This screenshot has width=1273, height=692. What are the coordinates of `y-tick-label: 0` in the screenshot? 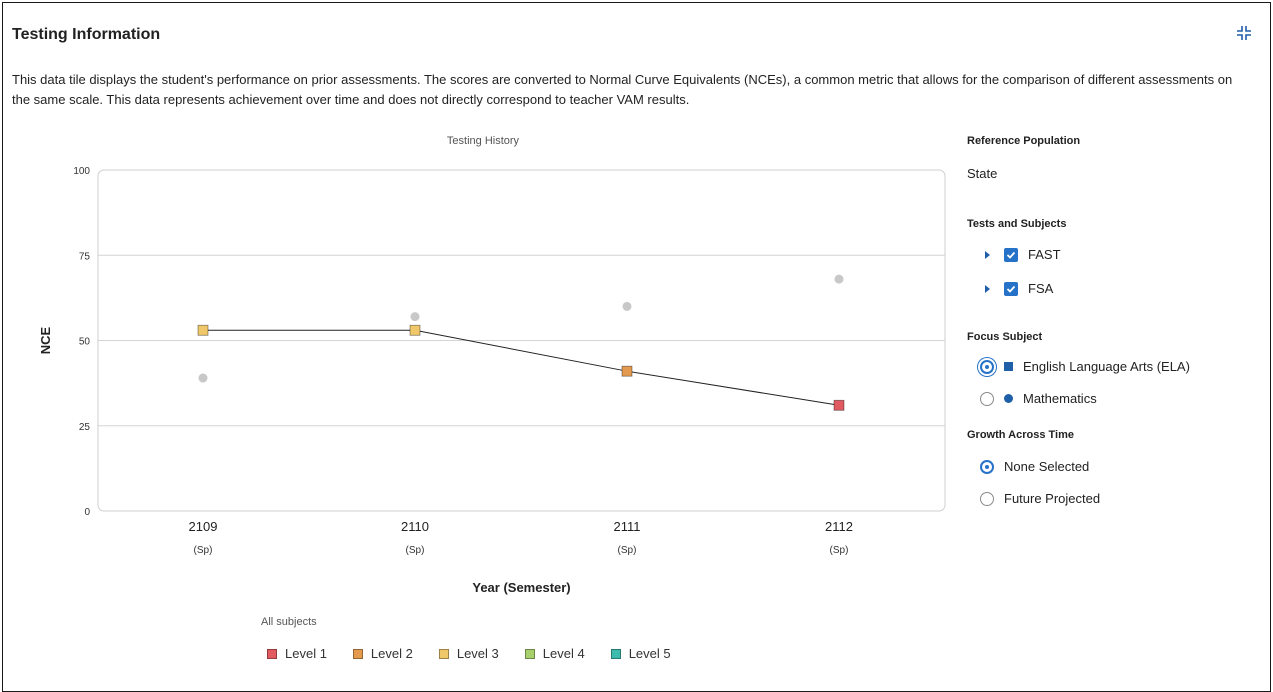 It's located at (87, 512).